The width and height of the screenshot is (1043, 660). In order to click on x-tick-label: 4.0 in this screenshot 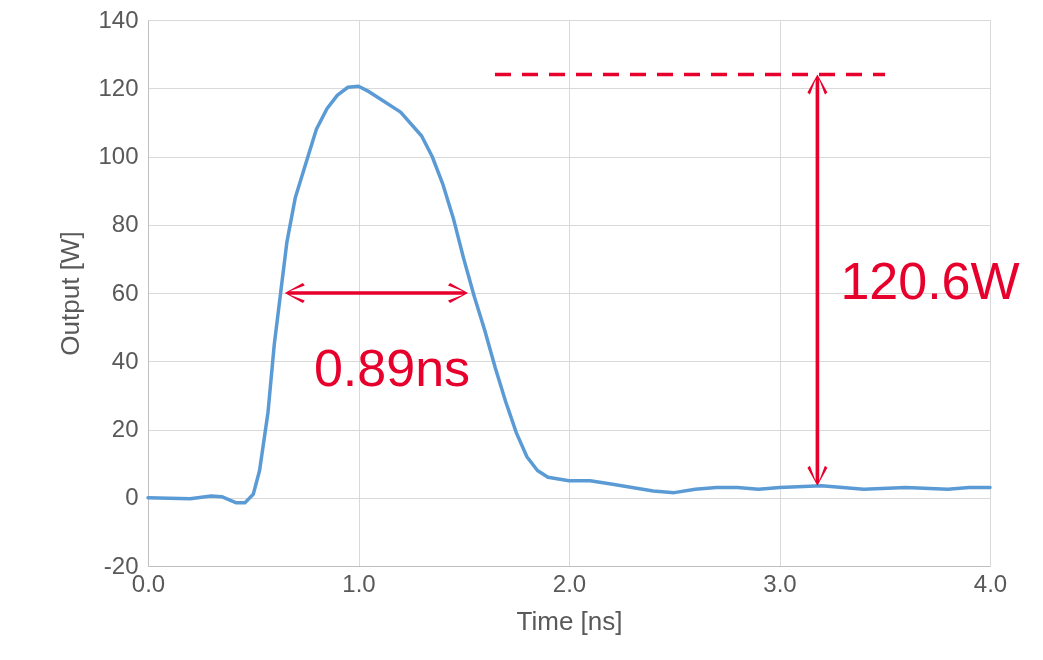, I will do `click(990, 583)`.